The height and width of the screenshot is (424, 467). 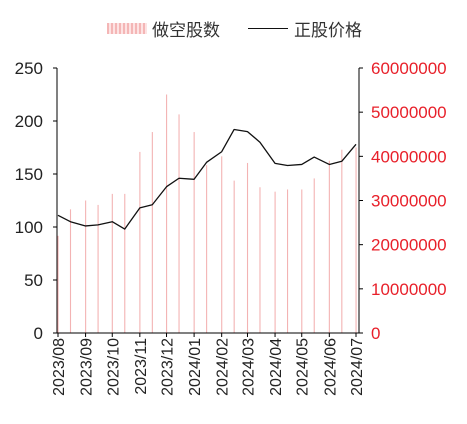 I want to click on x-tick-label-8: 2024/04, so click(x=276, y=367).